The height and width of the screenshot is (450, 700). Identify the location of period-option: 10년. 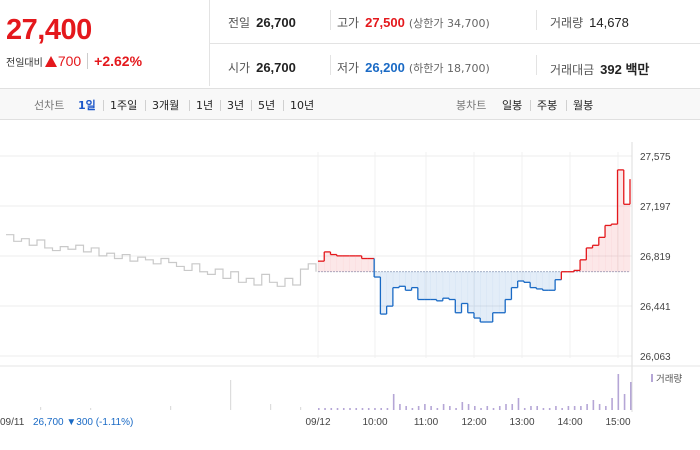
(302, 105).